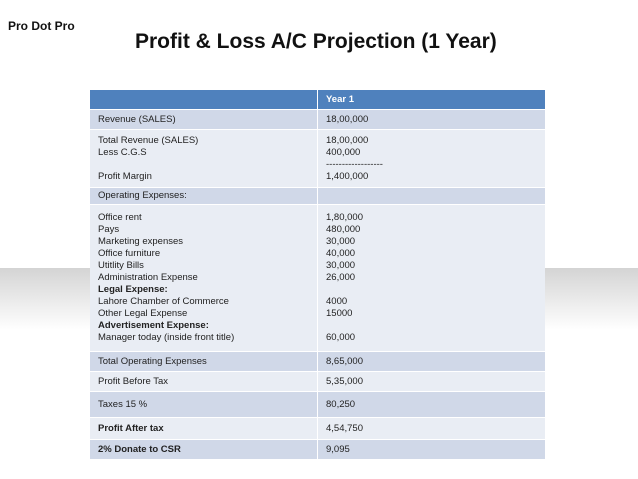 The width and height of the screenshot is (638, 479). Describe the element at coordinates (139, 449) in the screenshot. I see `row-label: 2% Donate to CSR` at that location.